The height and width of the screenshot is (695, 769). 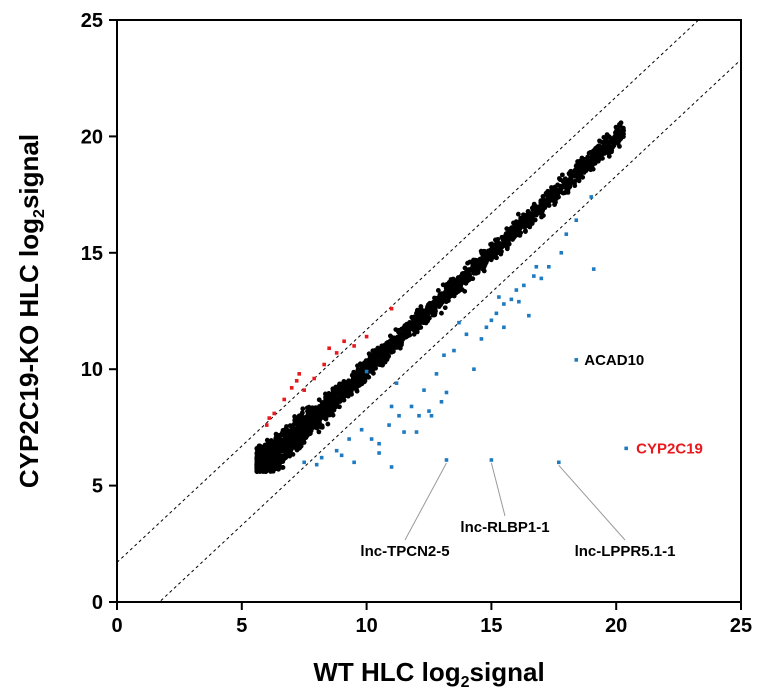 What do you see at coordinates (614, 360) in the screenshot?
I see `annotation-label: ACAD10` at bounding box center [614, 360].